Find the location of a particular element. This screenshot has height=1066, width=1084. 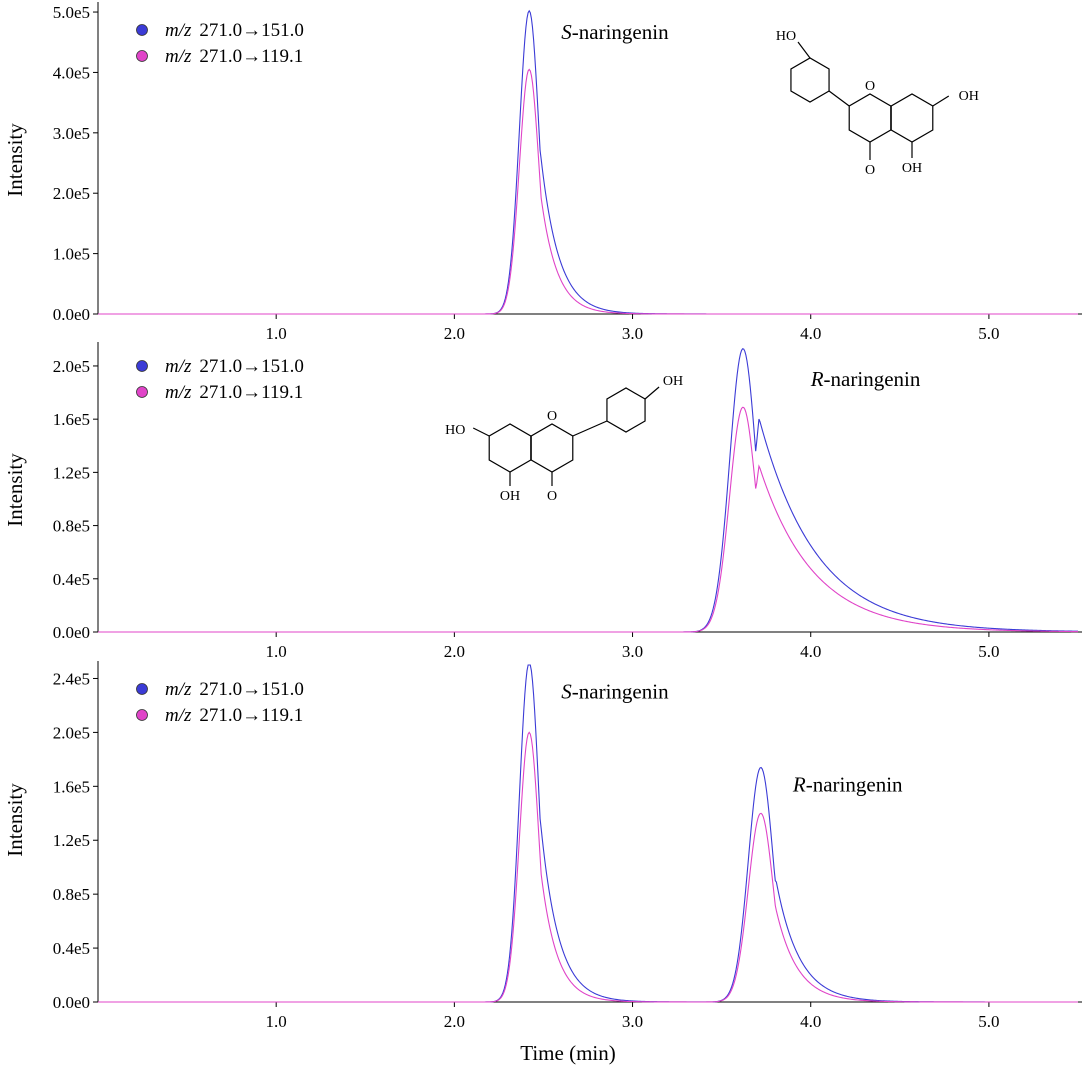

naringenin-structure: HO O O OH OH is located at coordinates (877, 103).